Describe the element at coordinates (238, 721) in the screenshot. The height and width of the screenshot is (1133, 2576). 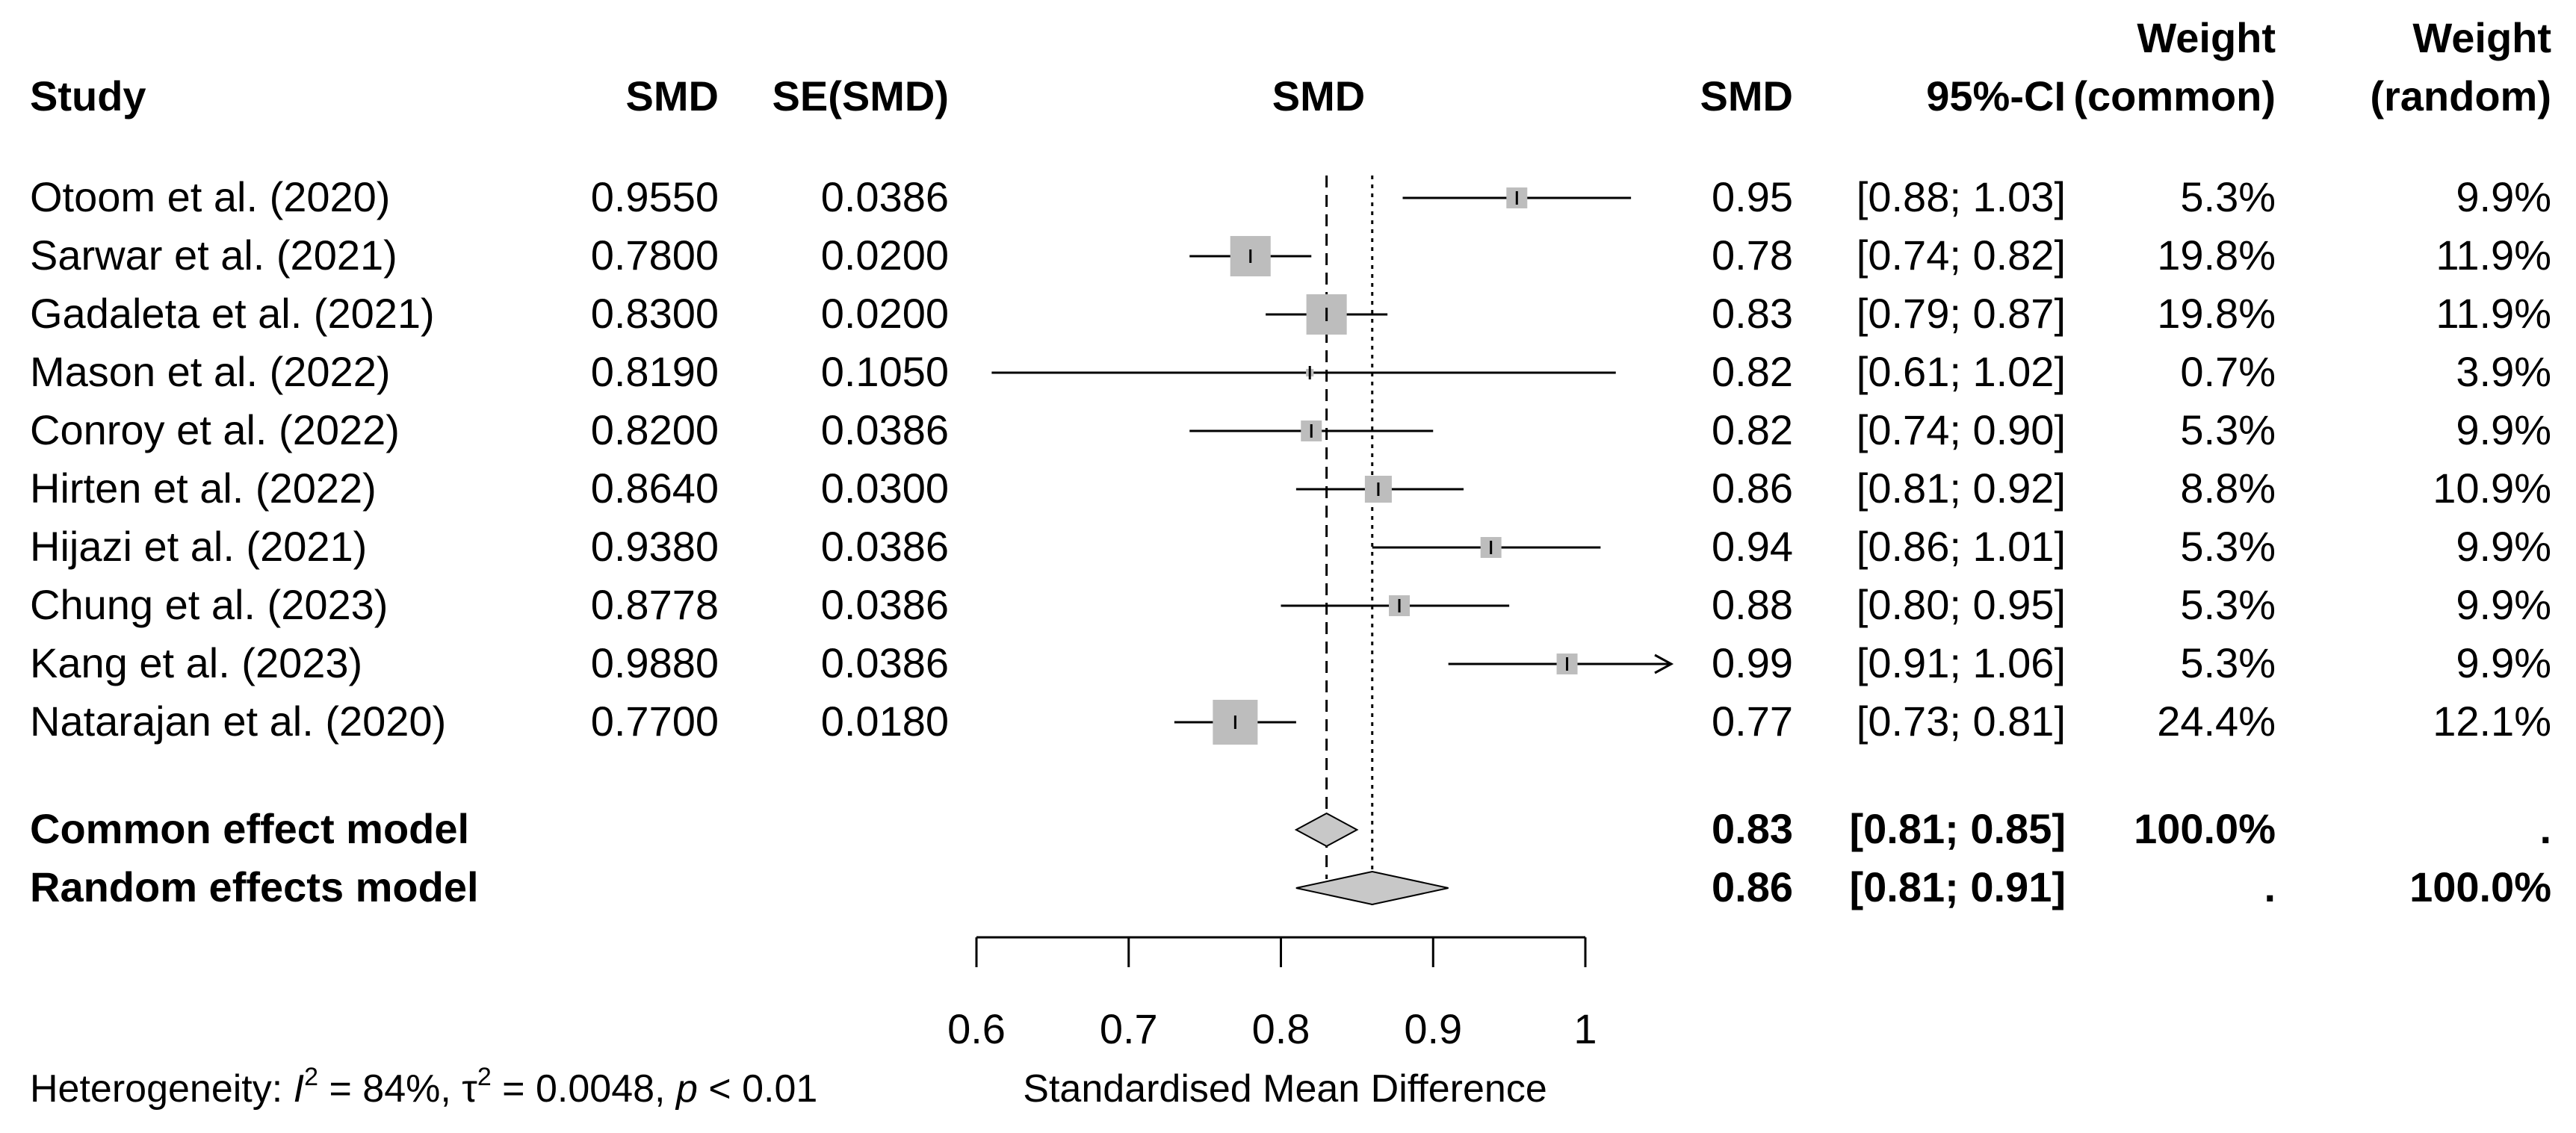
I see `study-name: Natarajan et al. (2020)` at that location.